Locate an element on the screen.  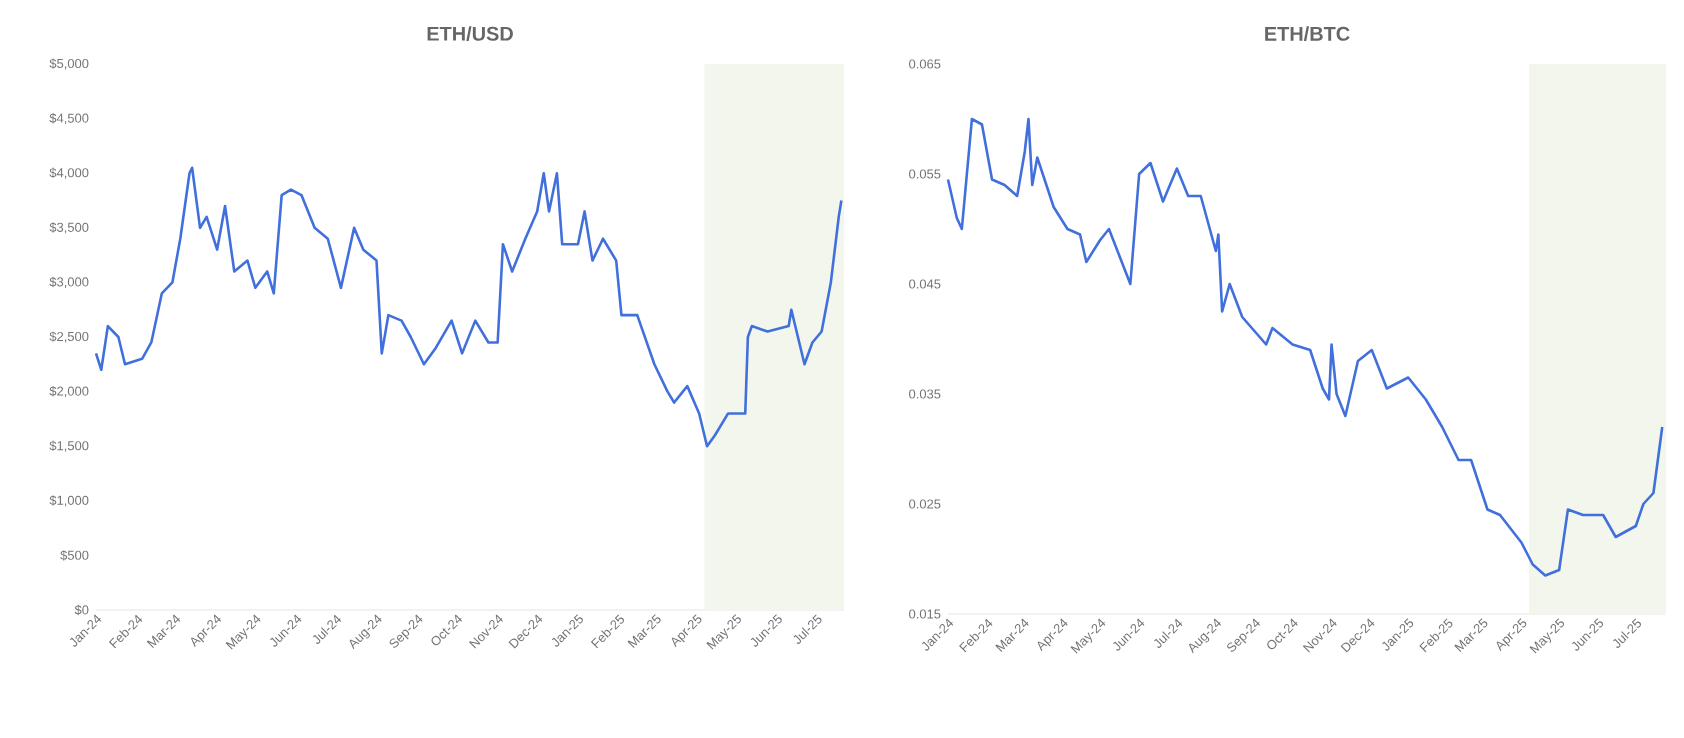
chart-title: ETH/USD is located at coordinates (470, 34).